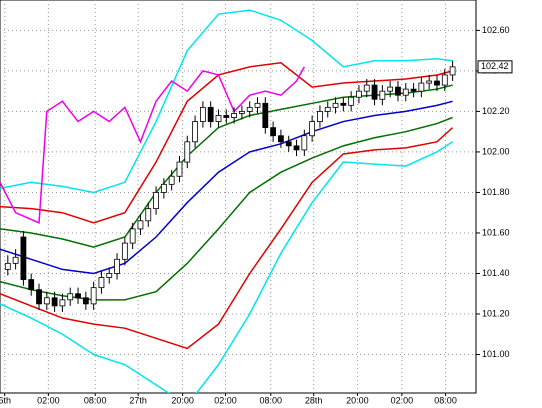  Describe the element at coordinates (496, 273) in the screenshot. I see `y-tick-label: 101.40` at that location.